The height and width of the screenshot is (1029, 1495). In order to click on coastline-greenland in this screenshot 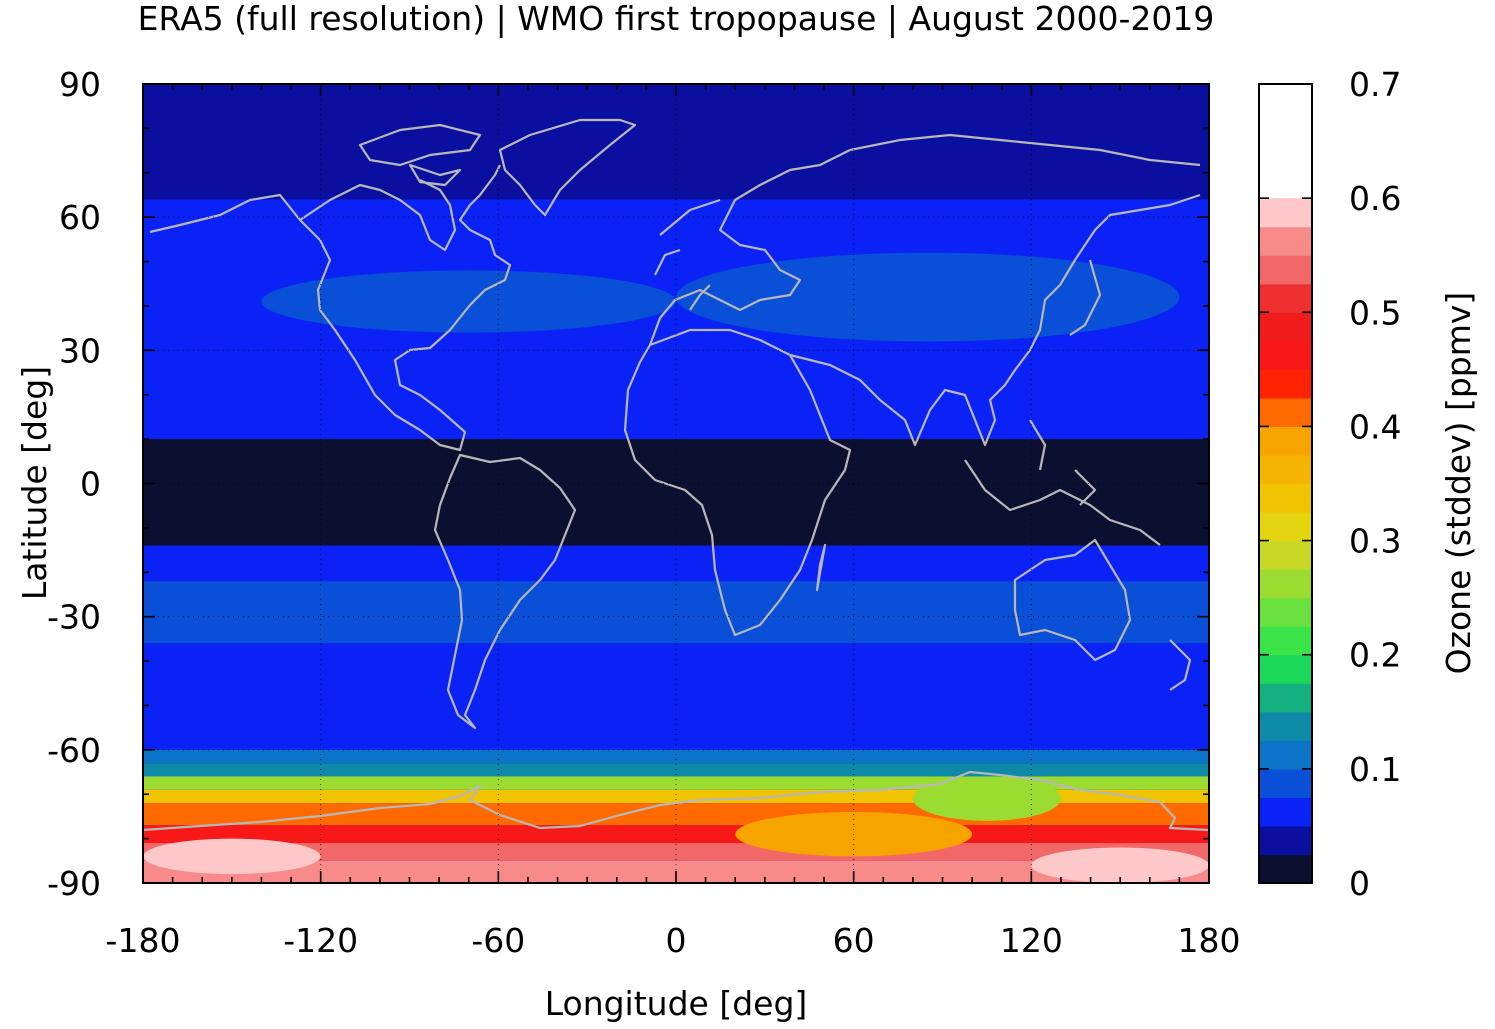, I will do `click(567, 167)`.